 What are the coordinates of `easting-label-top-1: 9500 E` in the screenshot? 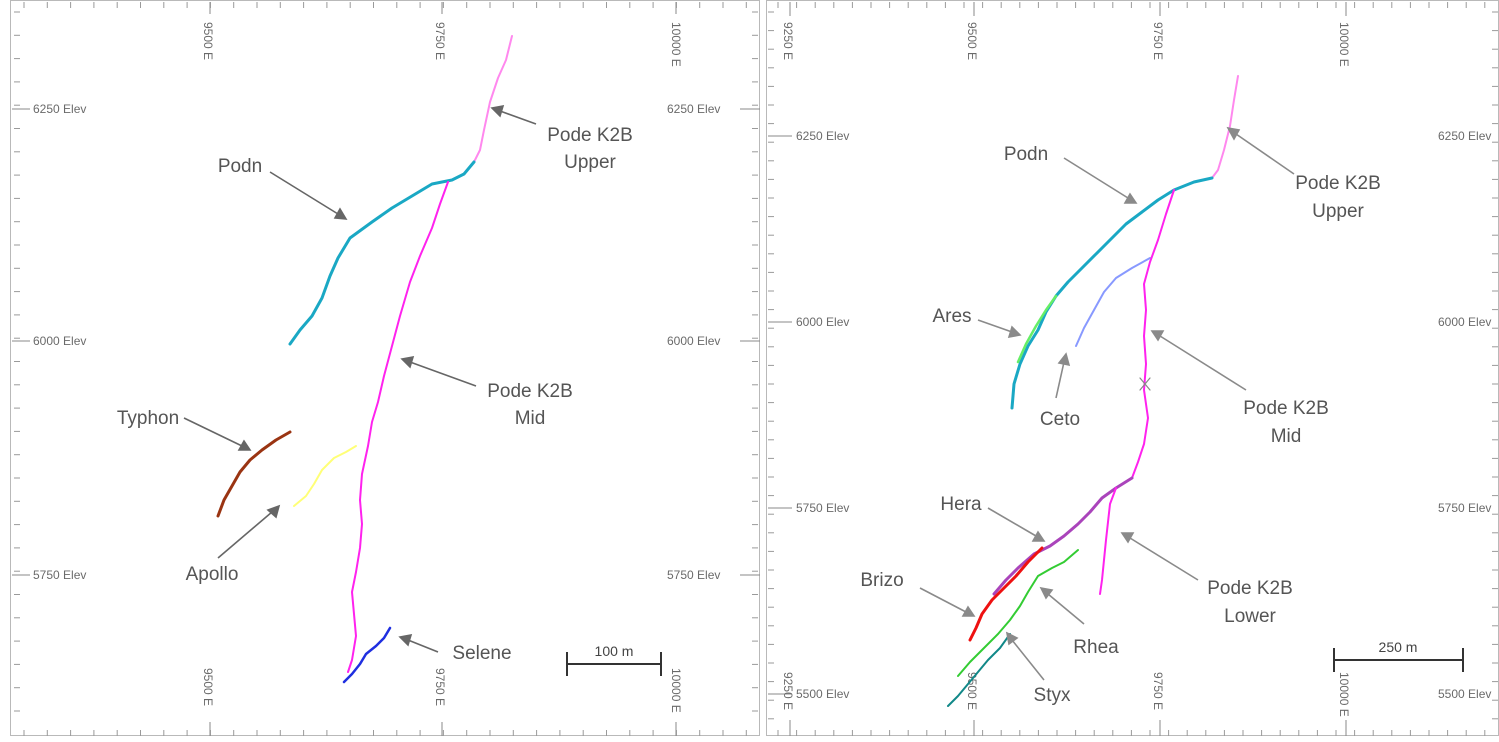 It's located at (972, 41).